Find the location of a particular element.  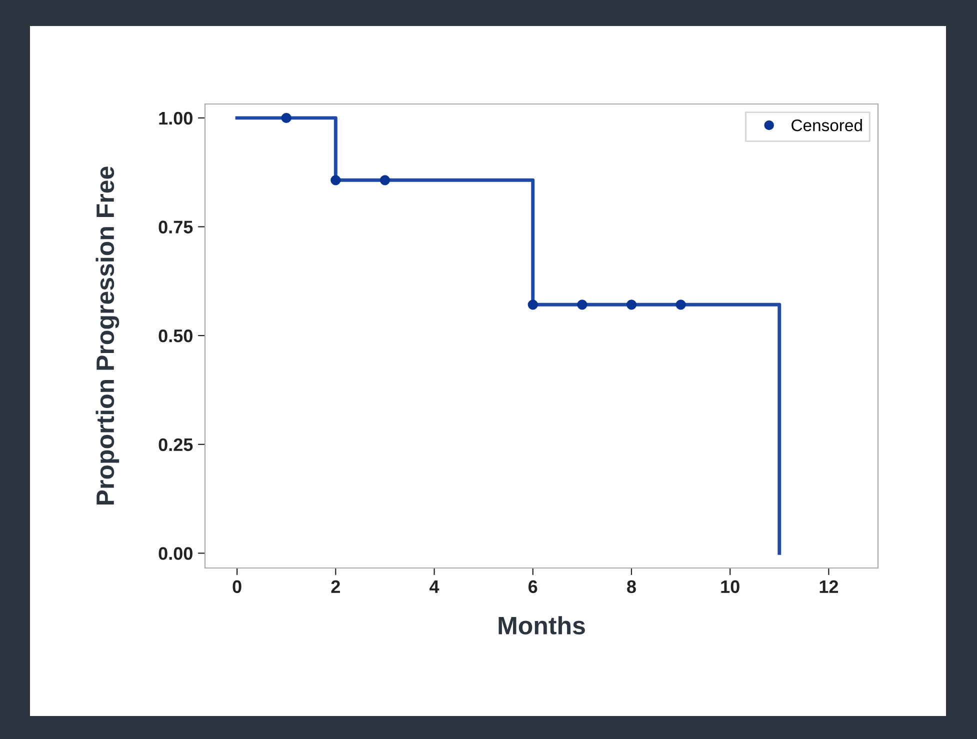

x-tick-label: 2 is located at coordinates (335, 586).